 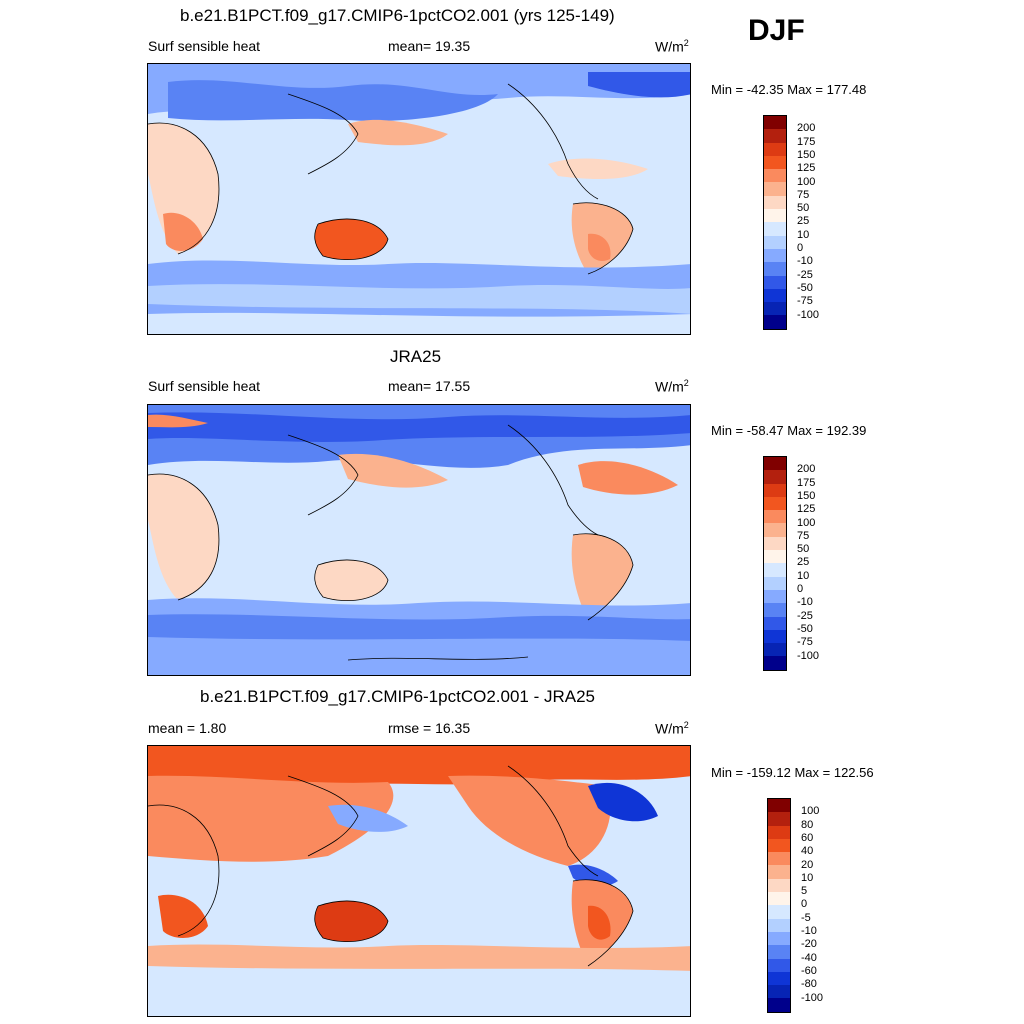 I want to click on minmax-label: Min = -159.12 Max = 122.56, so click(x=792, y=772).